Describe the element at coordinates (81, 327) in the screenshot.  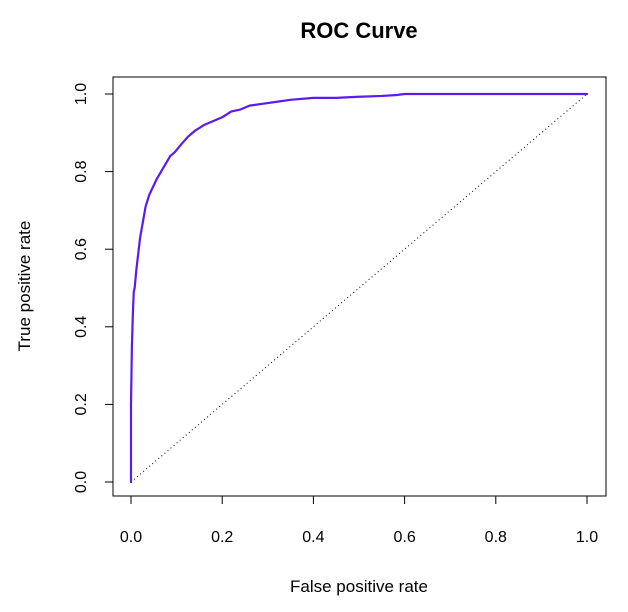
I see `y-tick-label: 0.4` at that location.